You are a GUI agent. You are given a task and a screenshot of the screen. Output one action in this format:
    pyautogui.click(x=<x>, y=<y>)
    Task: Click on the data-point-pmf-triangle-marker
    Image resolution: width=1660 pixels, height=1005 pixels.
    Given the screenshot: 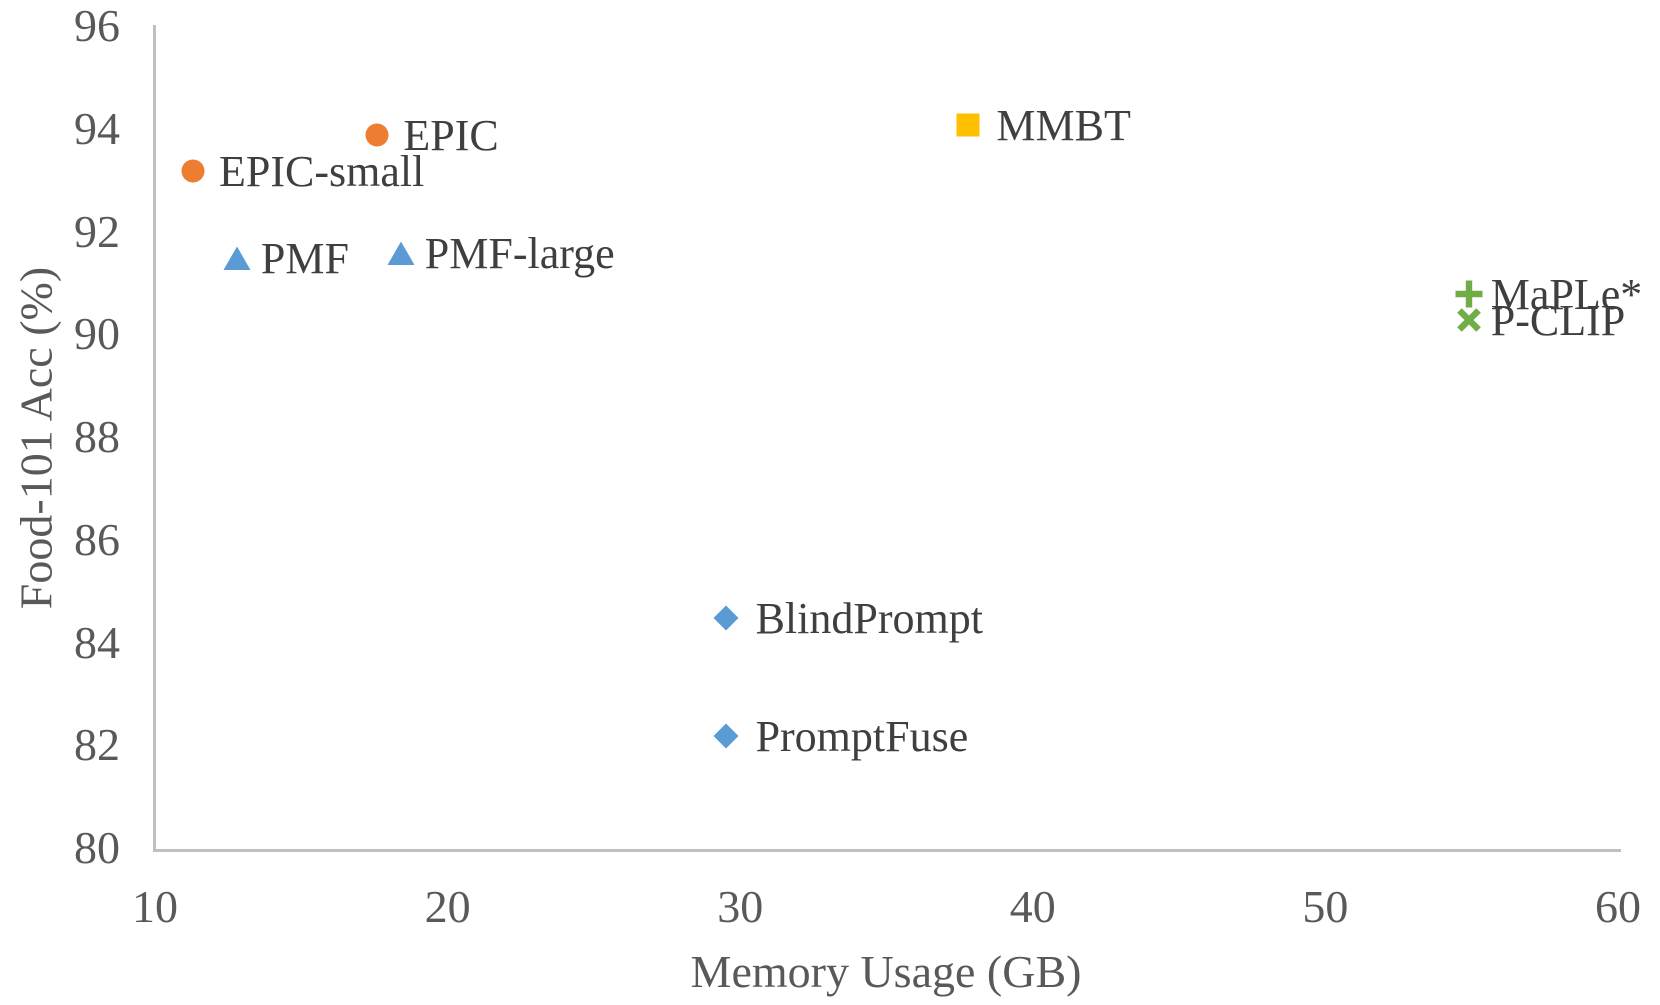 What is the action you would take?
    pyautogui.click(x=237, y=258)
    